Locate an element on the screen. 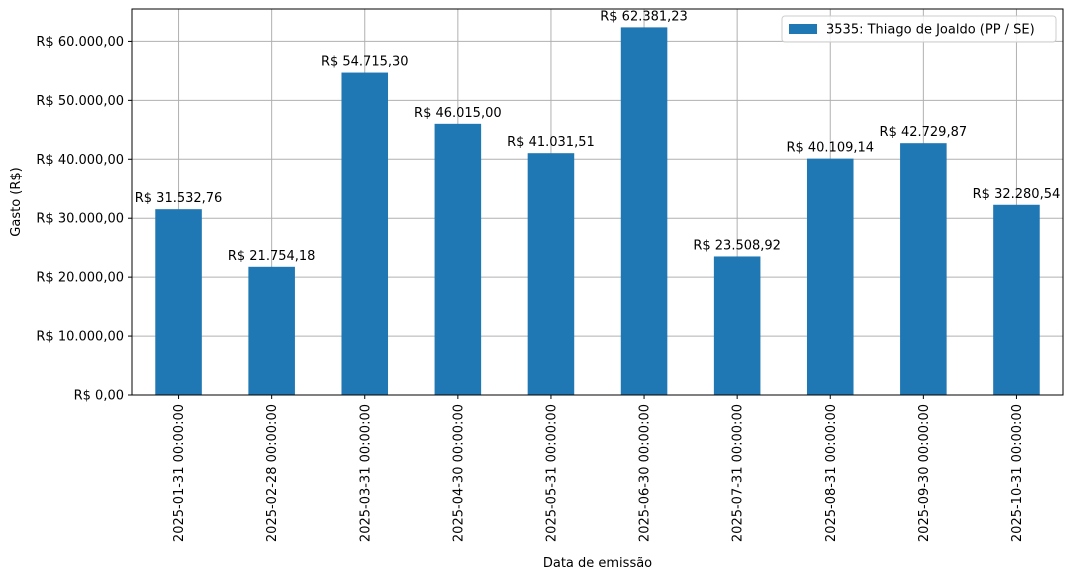 This screenshot has height=580, width=1072. legend: 3535: Thiago de Joaldo (PP / SE) is located at coordinates (919, 29).